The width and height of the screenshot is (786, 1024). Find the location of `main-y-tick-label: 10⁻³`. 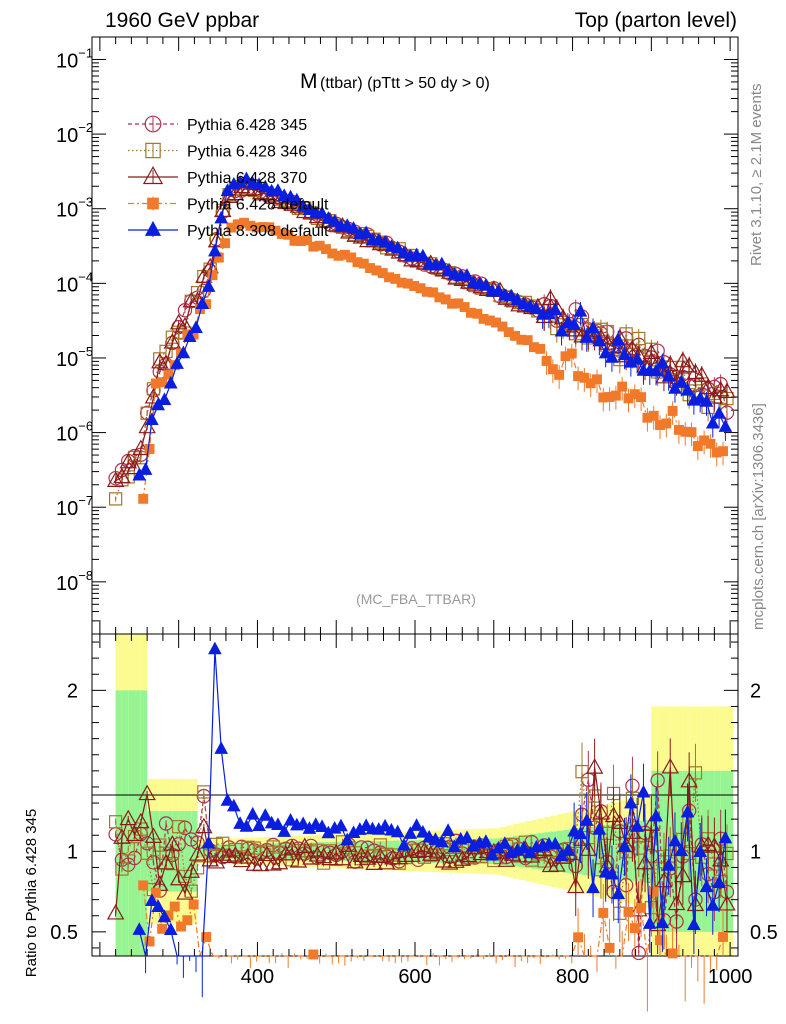

main-y-tick-label: 10⁻³ is located at coordinates (74, 208).